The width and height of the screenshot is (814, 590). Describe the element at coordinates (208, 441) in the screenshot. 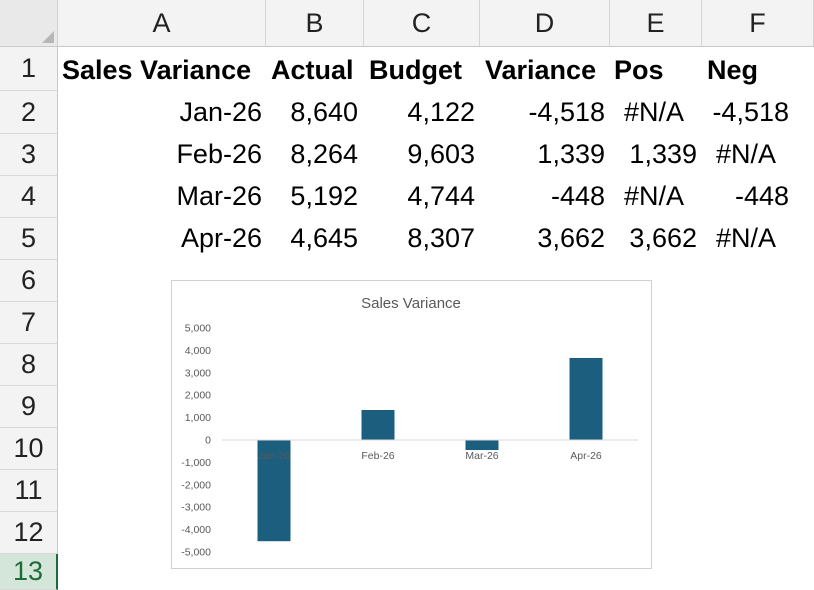

I see `y-tick-label: 0` at that location.